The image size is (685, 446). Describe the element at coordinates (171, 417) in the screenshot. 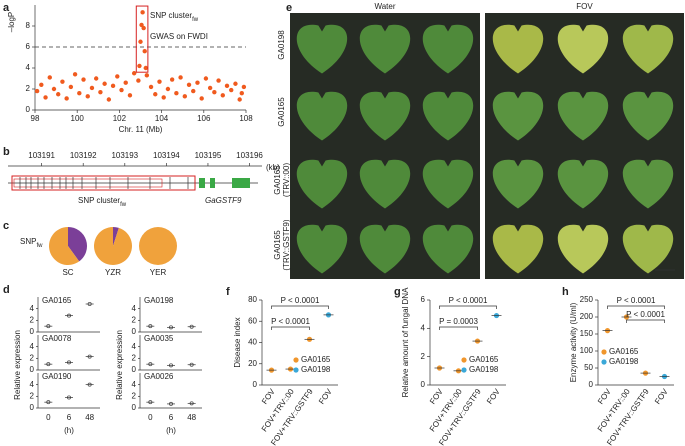

I see `x-tick-label: 6` at that location.